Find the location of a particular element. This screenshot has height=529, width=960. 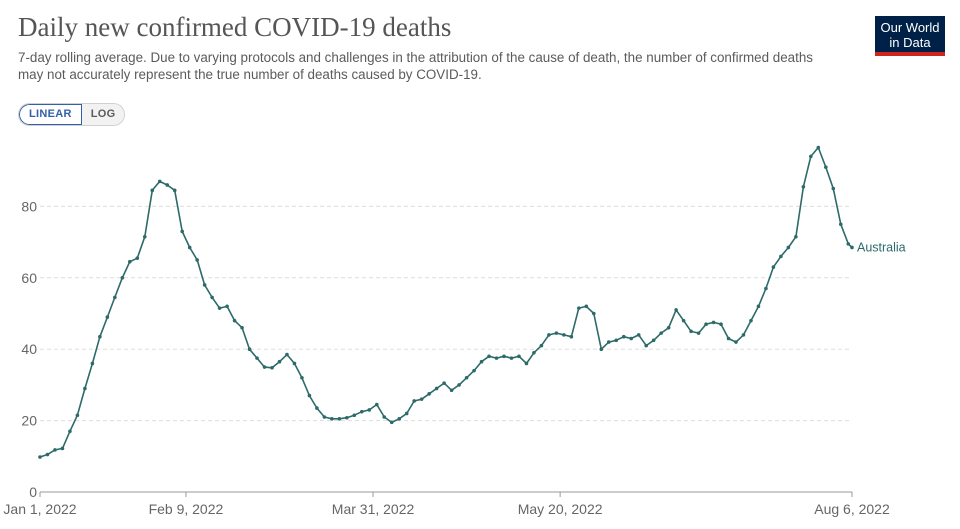

series-label: Australia is located at coordinates (881, 247).